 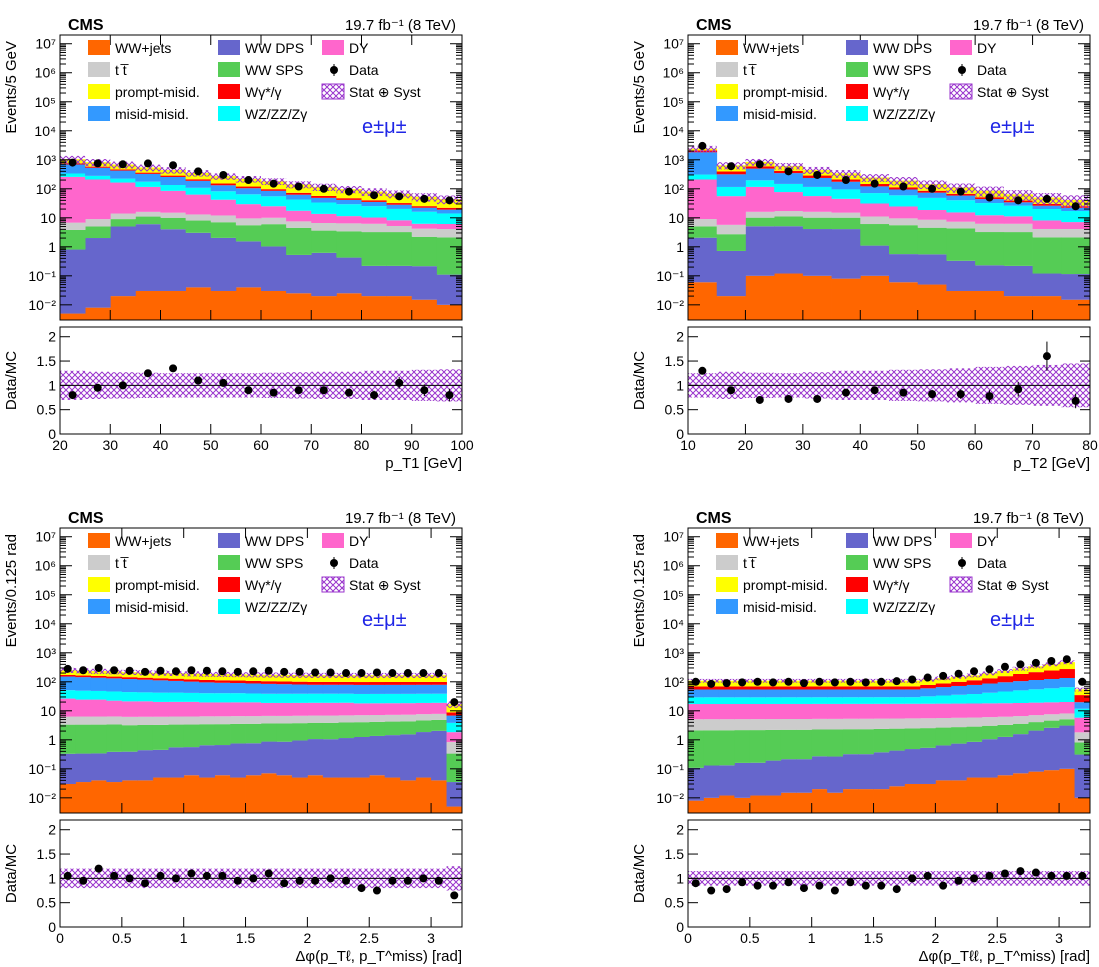 I want to click on x-tick-label: 2.5, so click(x=369, y=938).